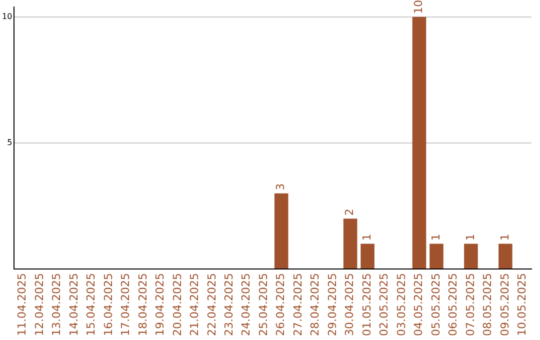  Describe the element at coordinates (246, 304) in the screenshot. I see `x-tick-label: 24.04.2025` at that location.